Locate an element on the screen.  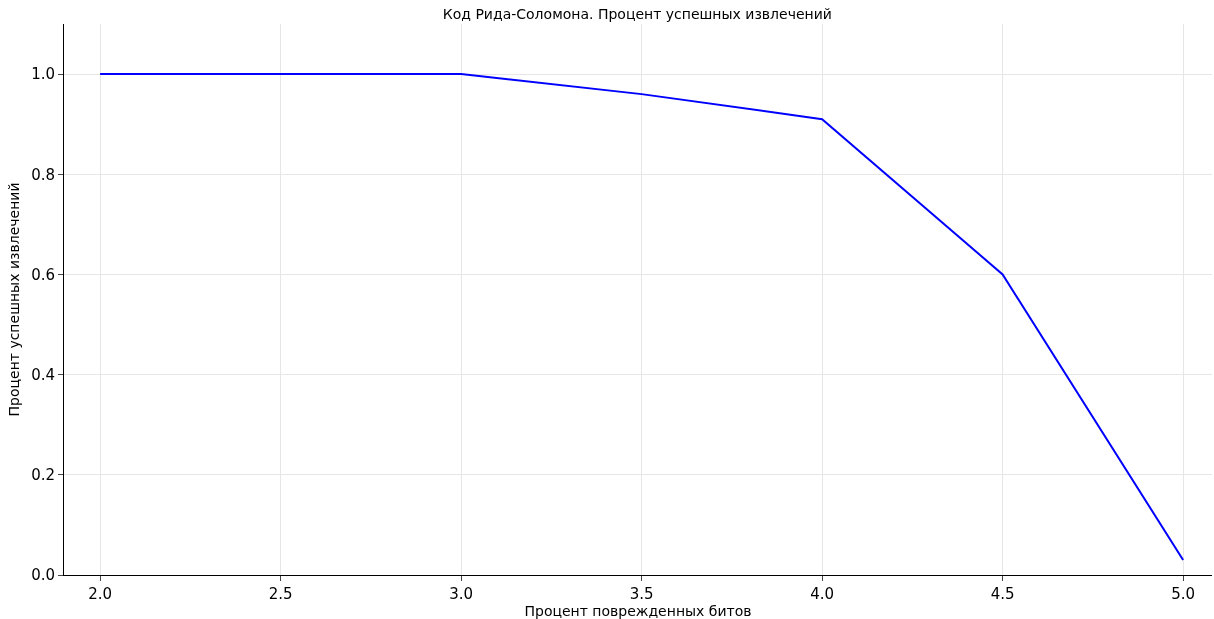
y-tick-label: 0.6 is located at coordinates (43, 274).